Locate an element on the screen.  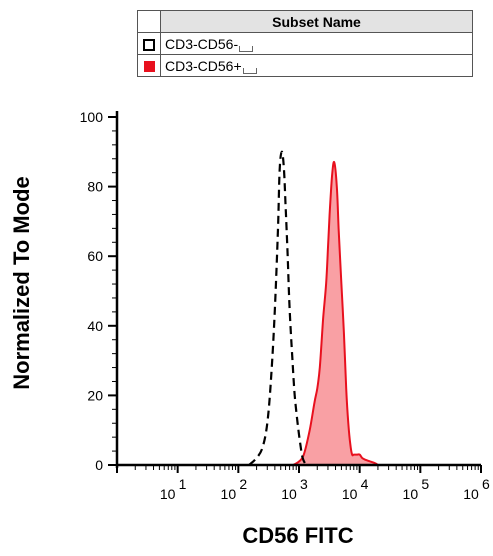
x-tick-label-exponent: 6 is located at coordinates (486, 484).